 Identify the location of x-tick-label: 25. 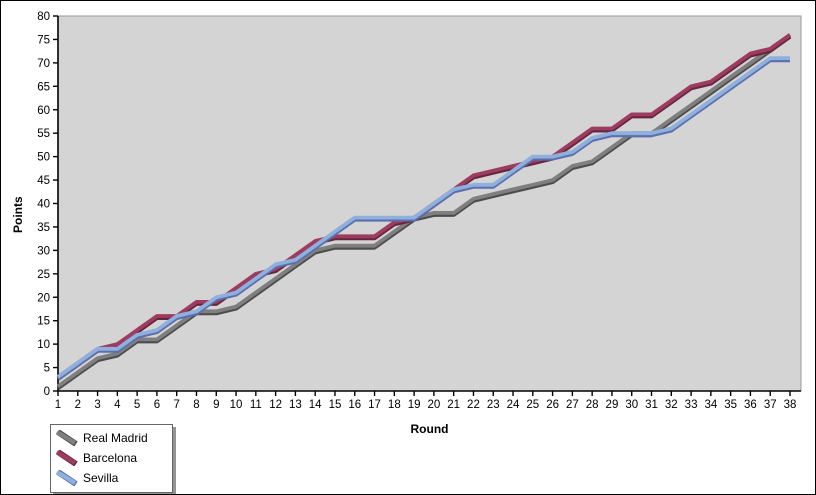
(532, 405).